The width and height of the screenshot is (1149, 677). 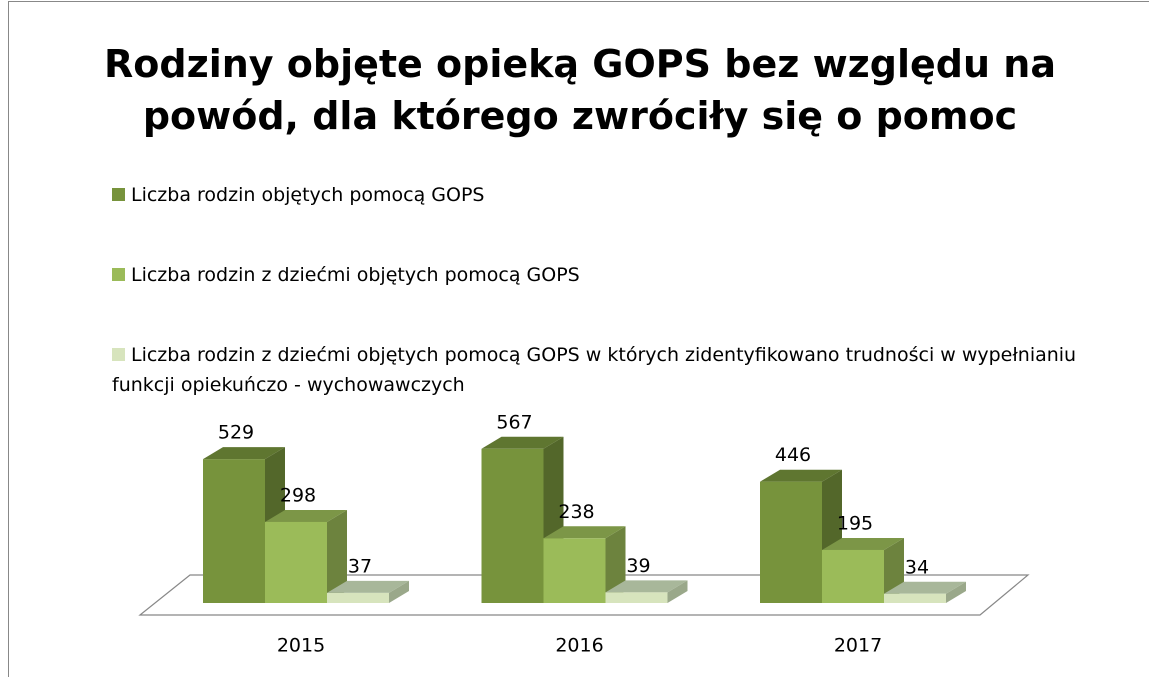 I want to click on data-label: 298, so click(x=298, y=495).